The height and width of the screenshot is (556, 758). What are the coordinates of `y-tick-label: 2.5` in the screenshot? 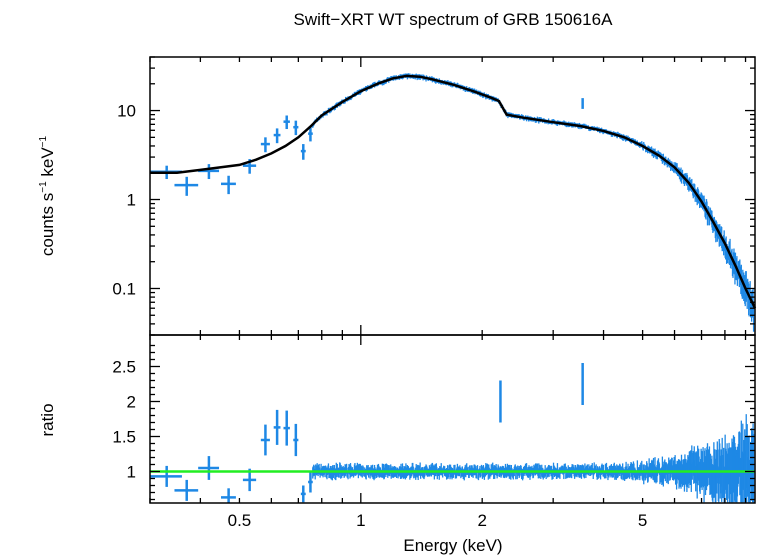 It's located at (124, 367).